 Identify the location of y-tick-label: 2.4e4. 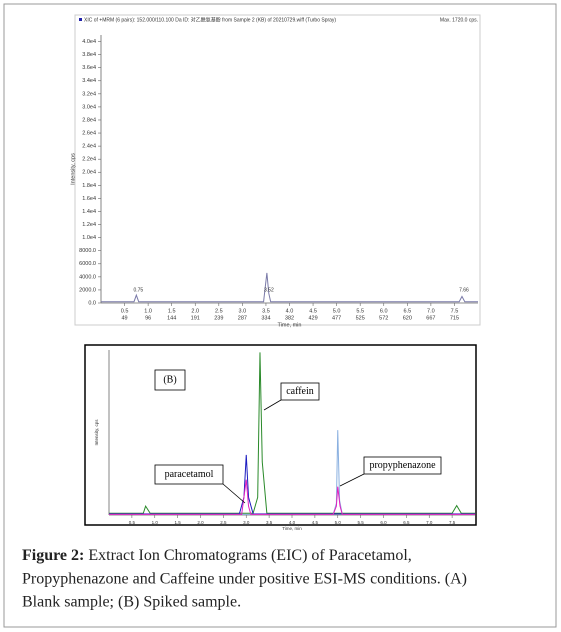
(89, 147).